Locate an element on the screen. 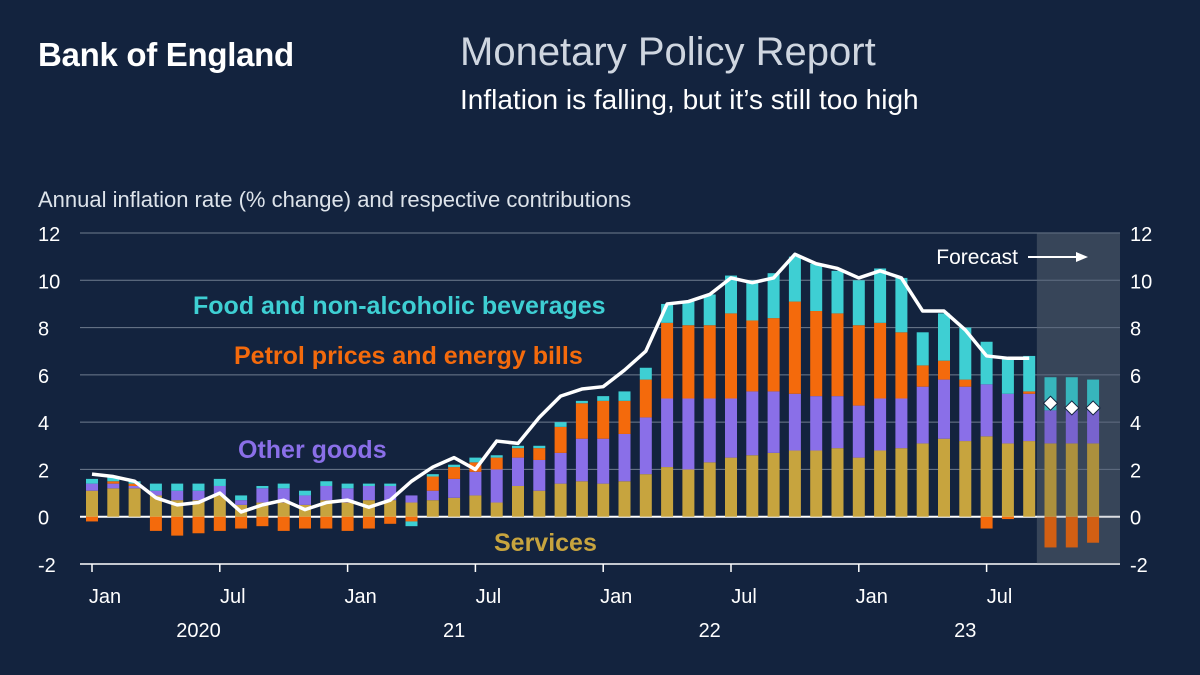 This screenshot has width=1200, height=675. y-tick-label-left: 12 is located at coordinates (49, 235).